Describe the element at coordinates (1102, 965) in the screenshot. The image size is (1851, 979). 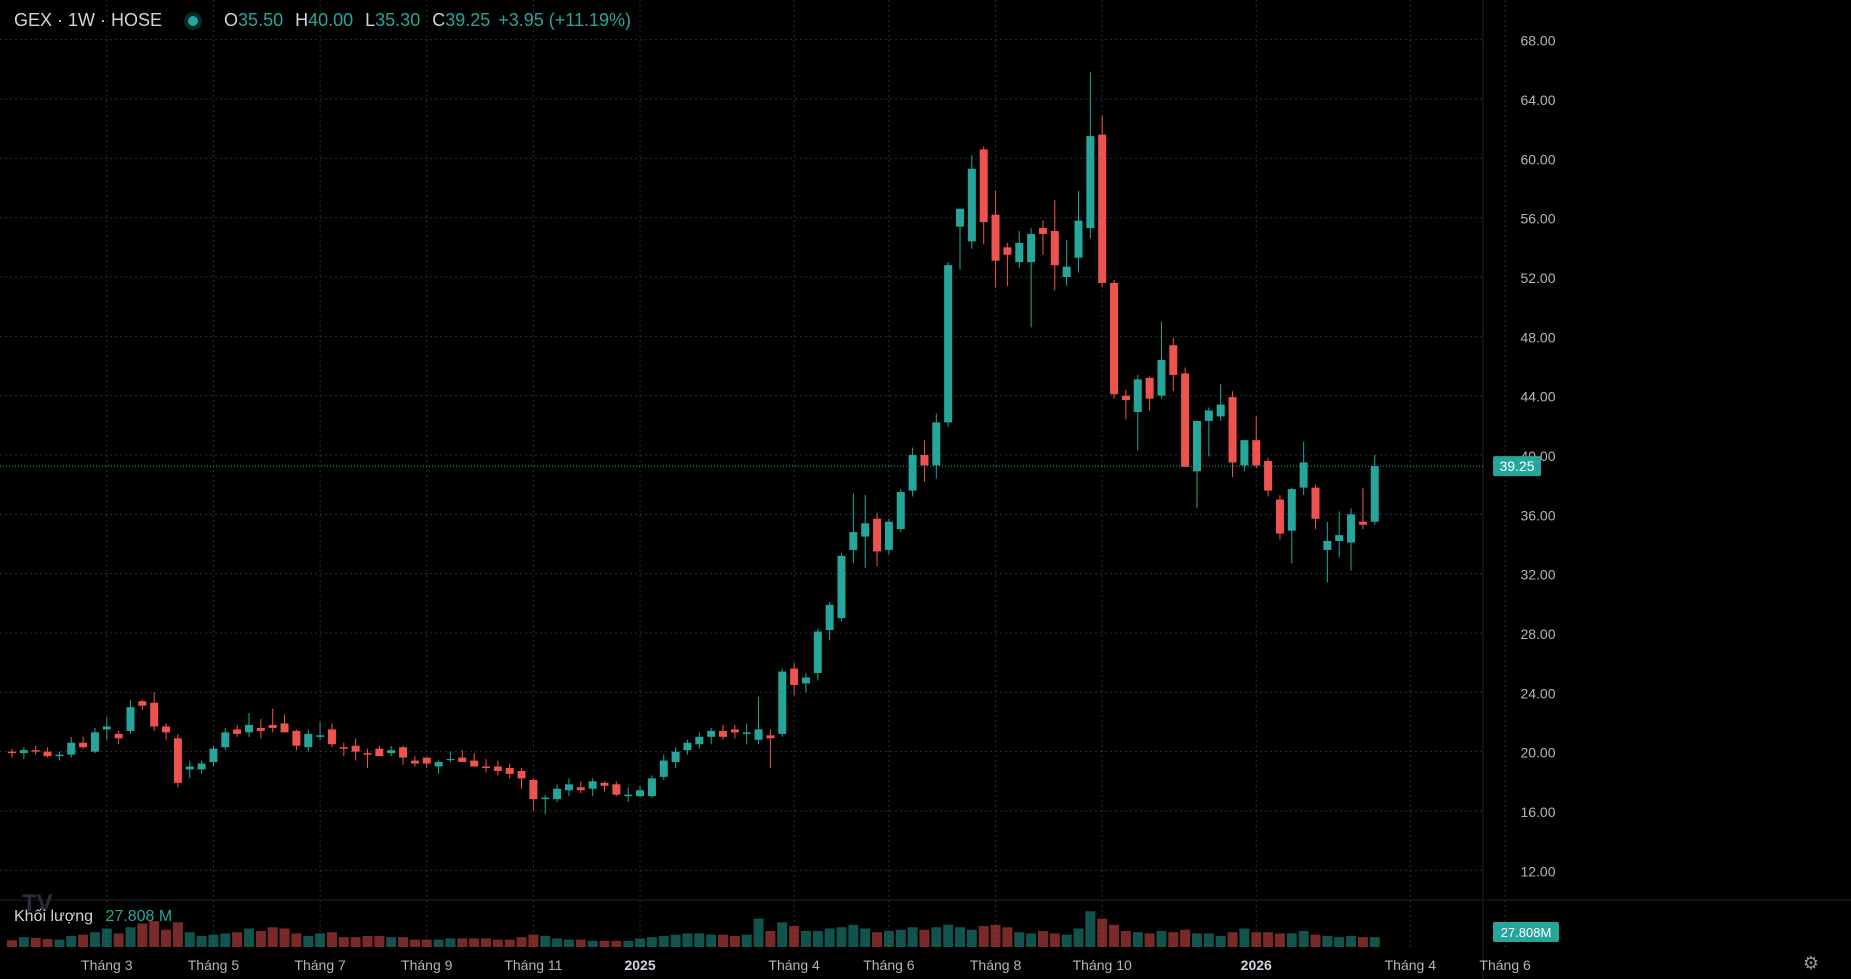
I see `x-tick-label: Tháng 10` at that location.